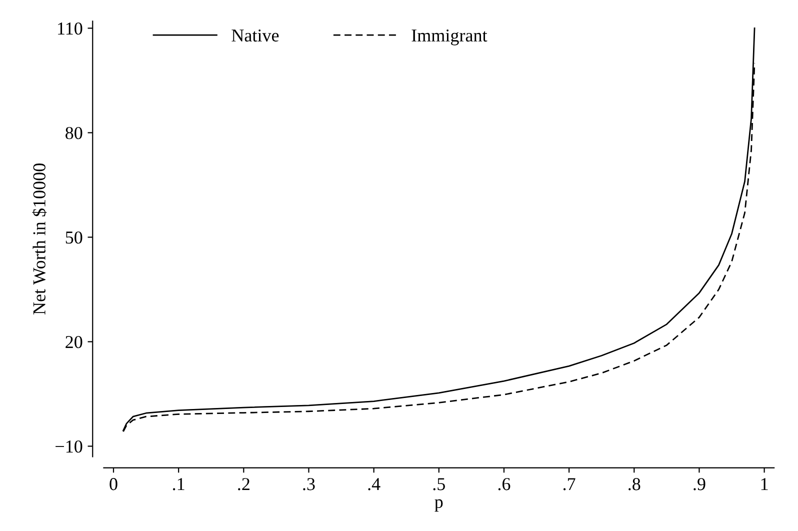 The height and width of the screenshot is (531, 798). What do you see at coordinates (374, 484) in the screenshot?
I see `x-tick-label: .4` at bounding box center [374, 484].